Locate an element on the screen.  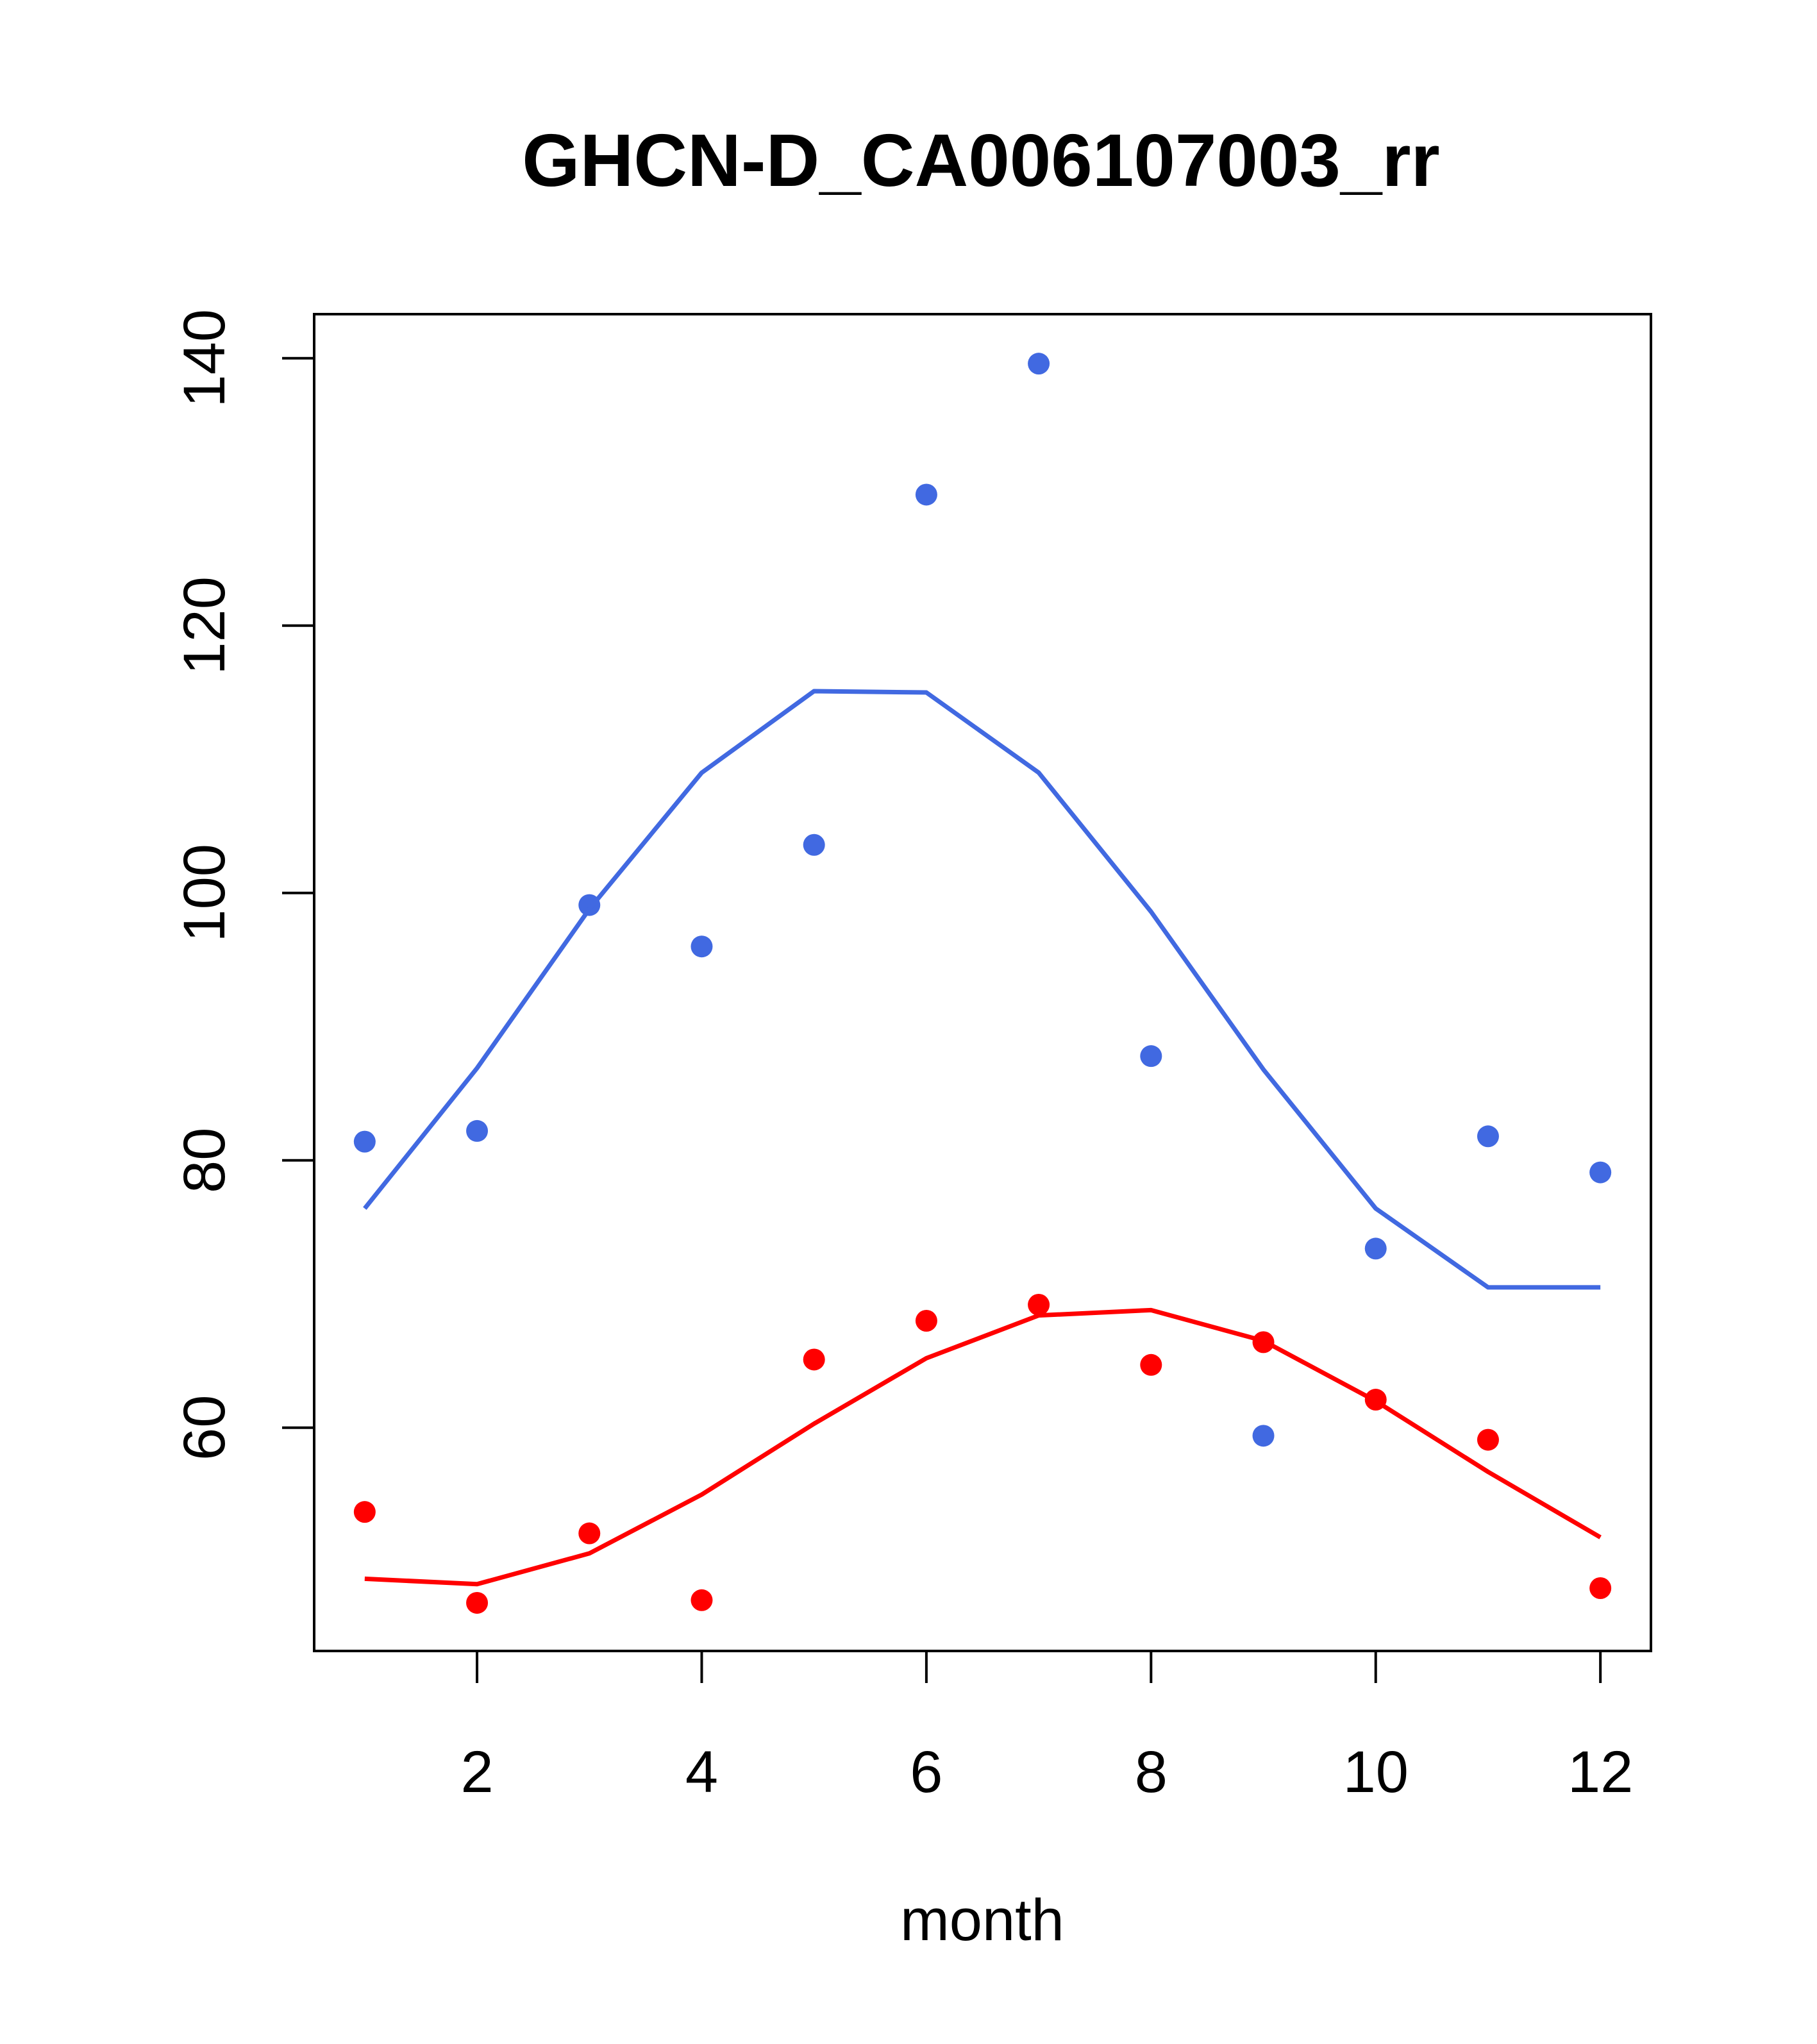
y-tick-label: 120 is located at coordinates (204, 625).